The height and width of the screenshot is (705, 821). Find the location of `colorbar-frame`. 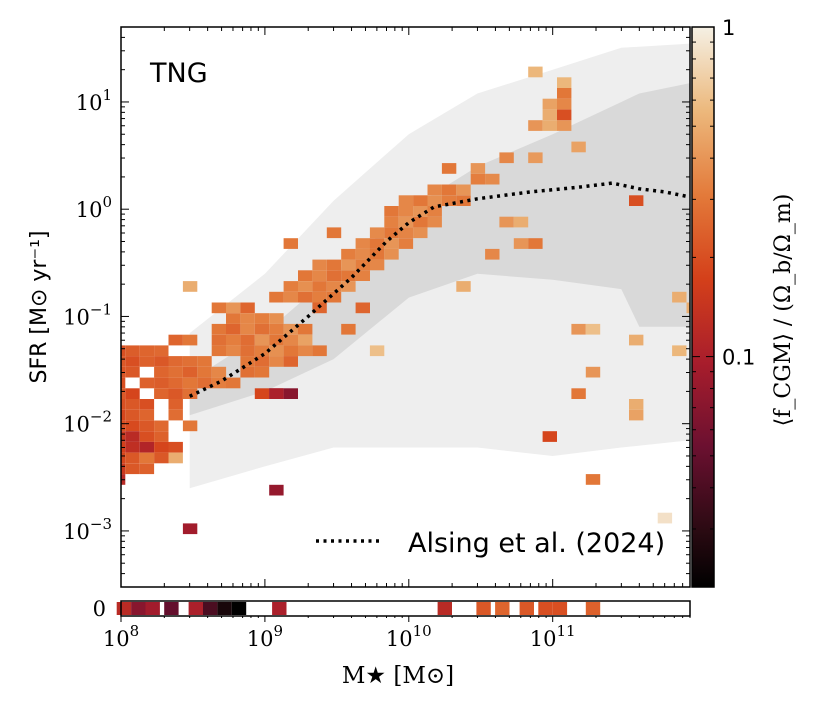

colorbar-frame is located at coordinates (703, 307).